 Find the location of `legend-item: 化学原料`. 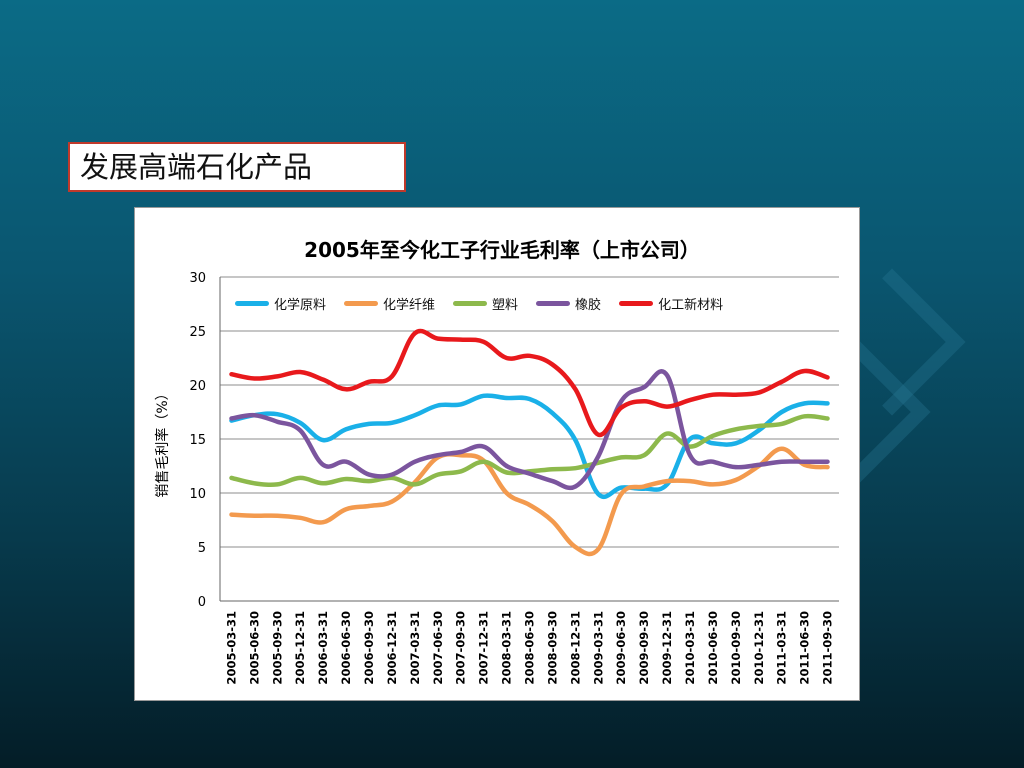

legend-item: 化学原料 is located at coordinates (280, 303).